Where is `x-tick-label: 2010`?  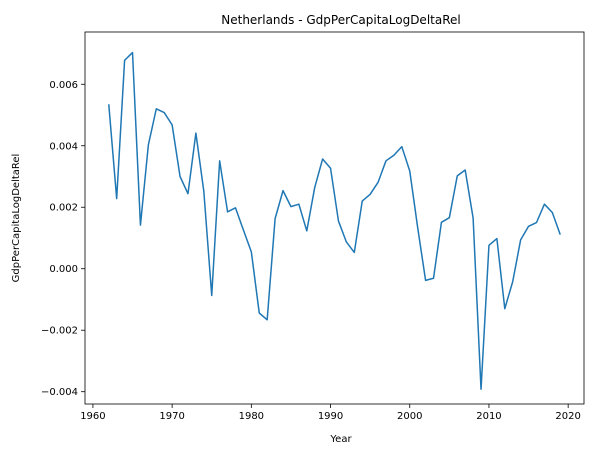 x-tick-label: 2010 is located at coordinates (488, 416).